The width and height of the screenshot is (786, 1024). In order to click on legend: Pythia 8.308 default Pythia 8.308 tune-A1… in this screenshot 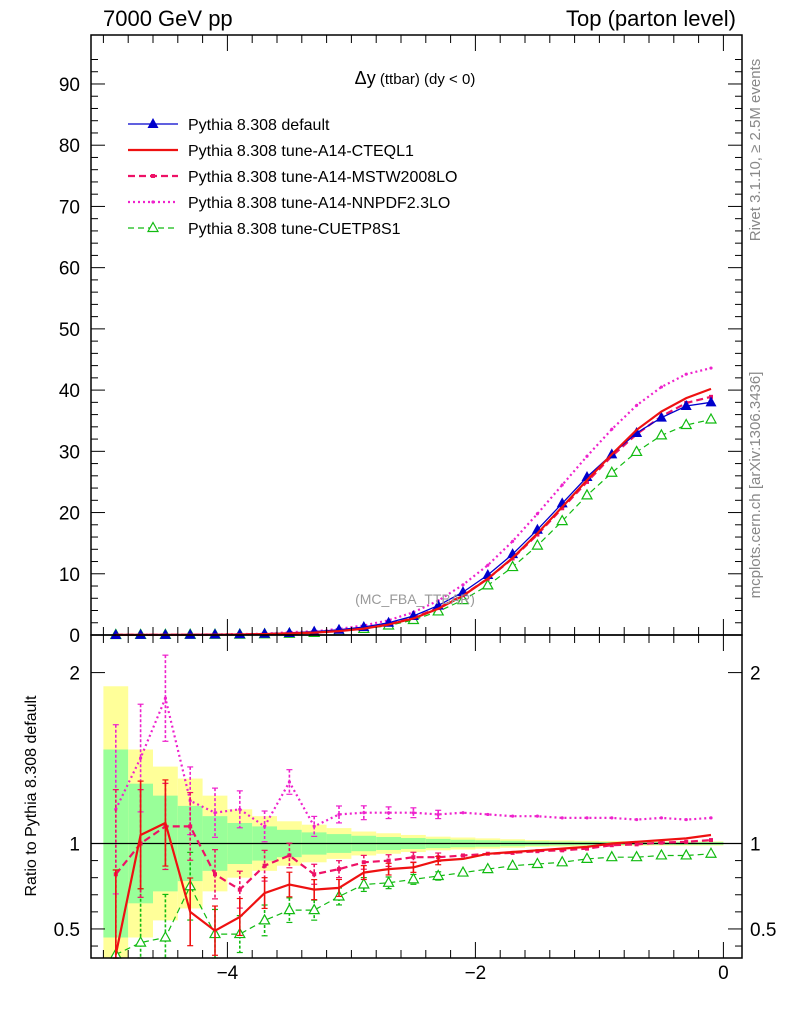, I will do `click(292, 177)`.